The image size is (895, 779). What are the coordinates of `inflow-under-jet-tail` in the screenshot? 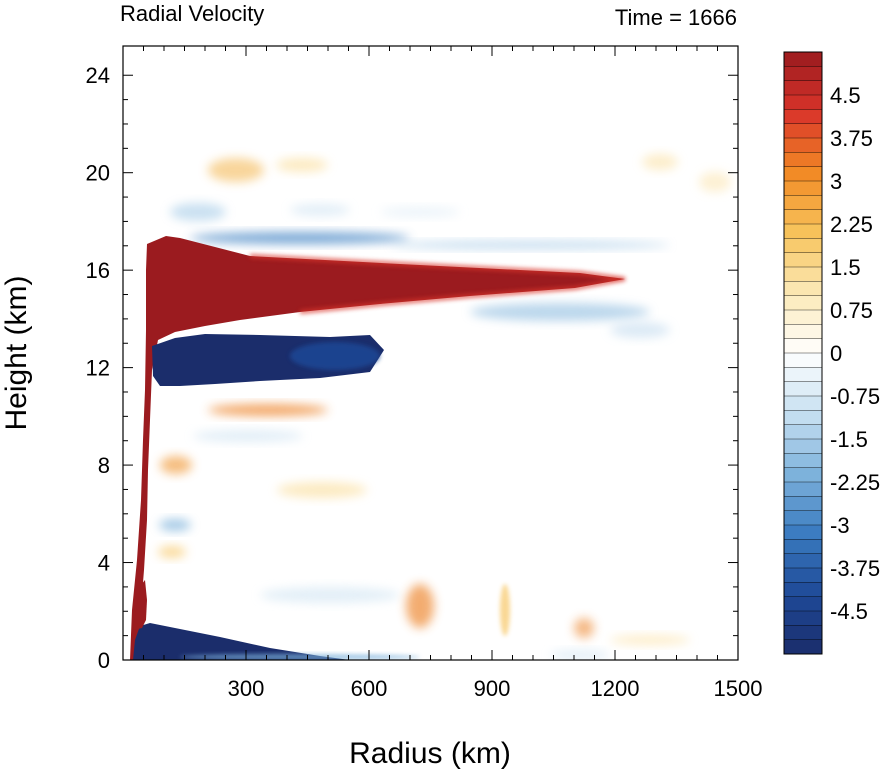 It's located at (335, 356).